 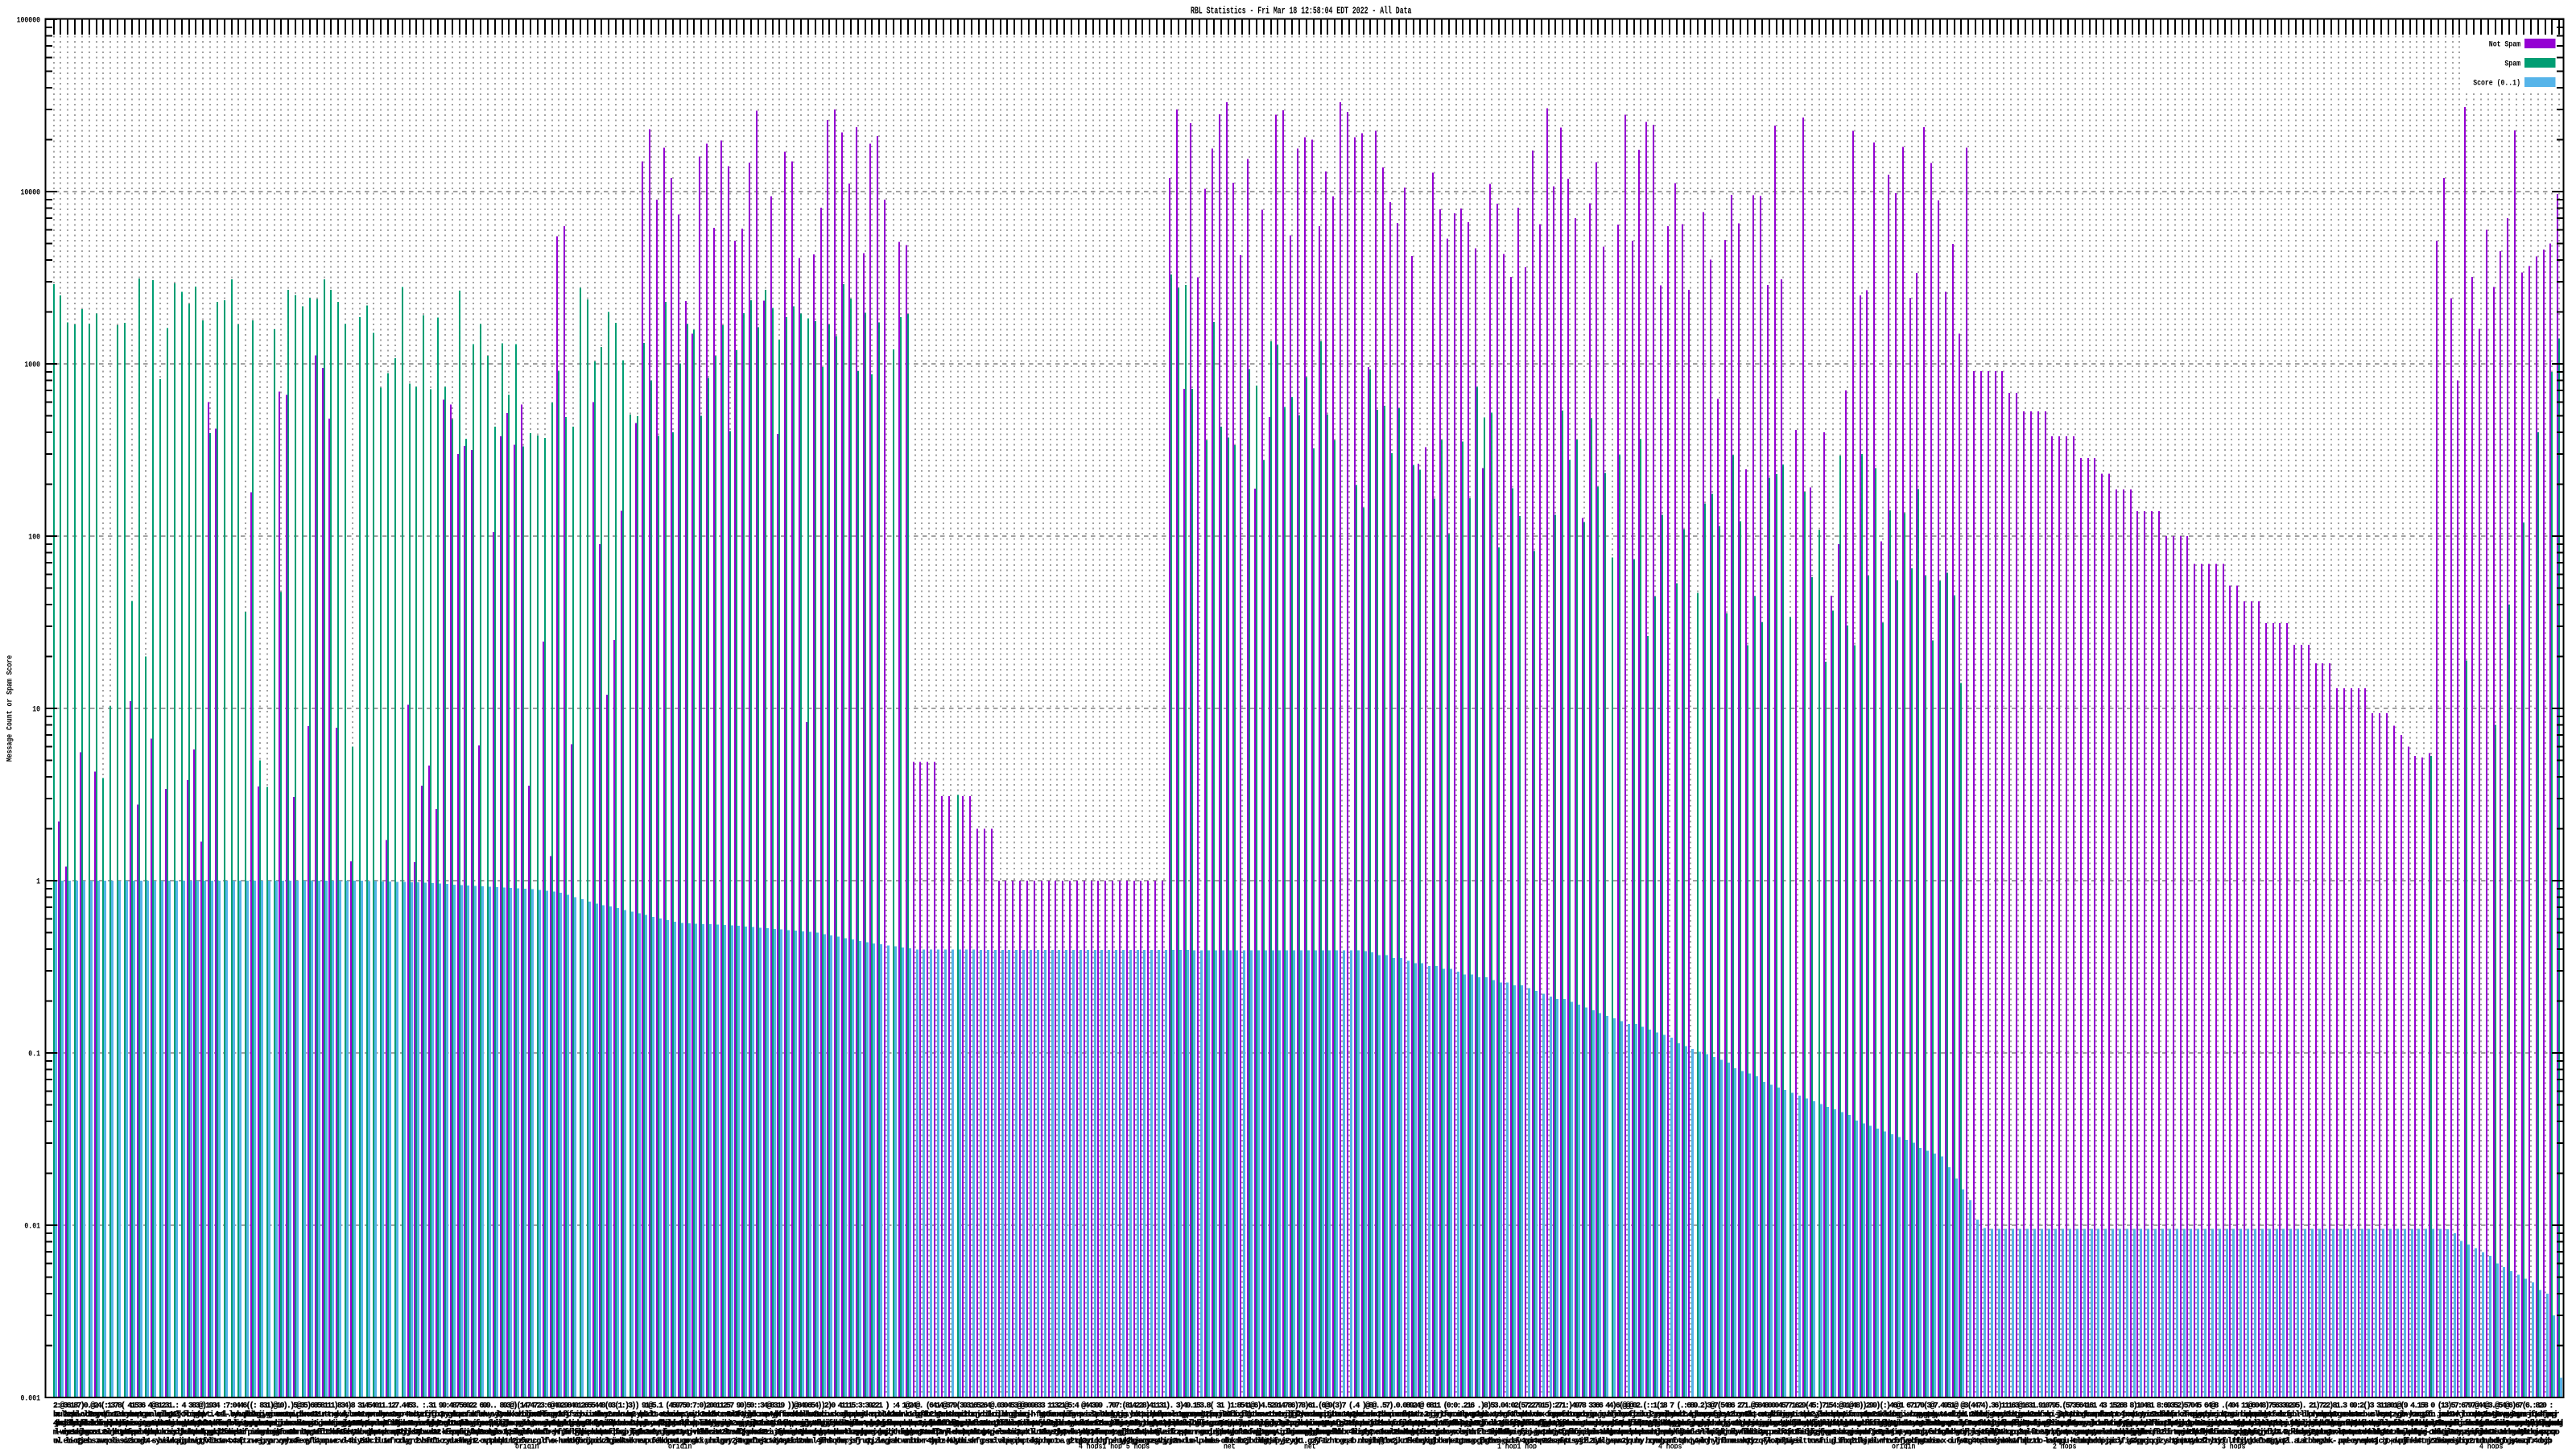 What do you see at coordinates (2512, 64) in the screenshot?
I see `svg-text: Spam` at bounding box center [2512, 64].